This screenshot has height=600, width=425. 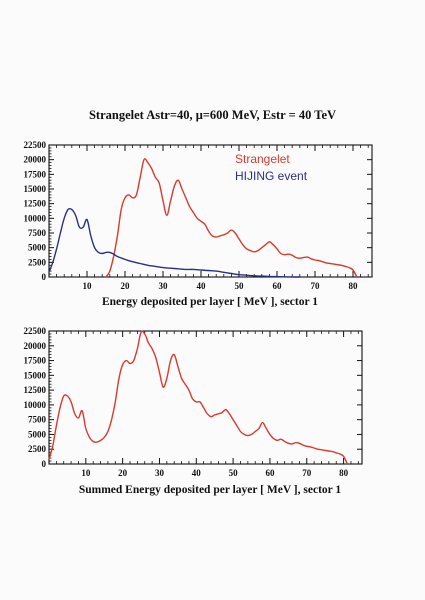 What do you see at coordinates (354, 286) in the screenshot?
I see `top-x-tick-label: 80` at bounding box center [354, 286].